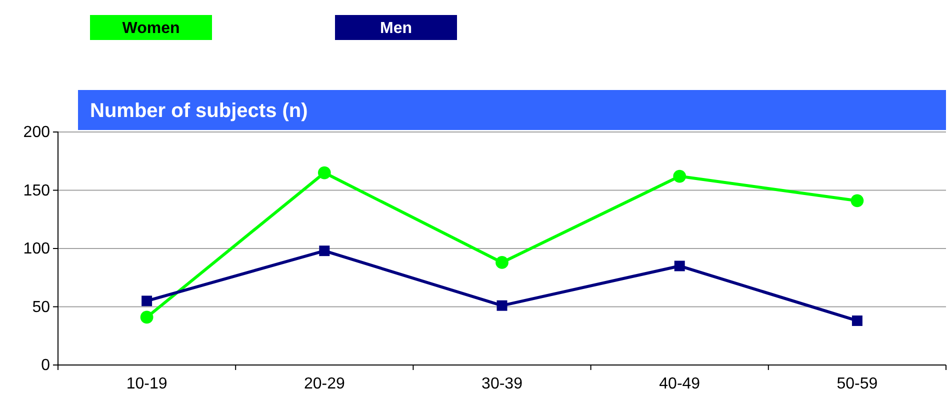 The width and height of the screenshot is (948, 401). What do you see at coordinates (857, 383) in the screenshot?
I see `x-tick-label: 50-59` at bounding box center [857, 383].